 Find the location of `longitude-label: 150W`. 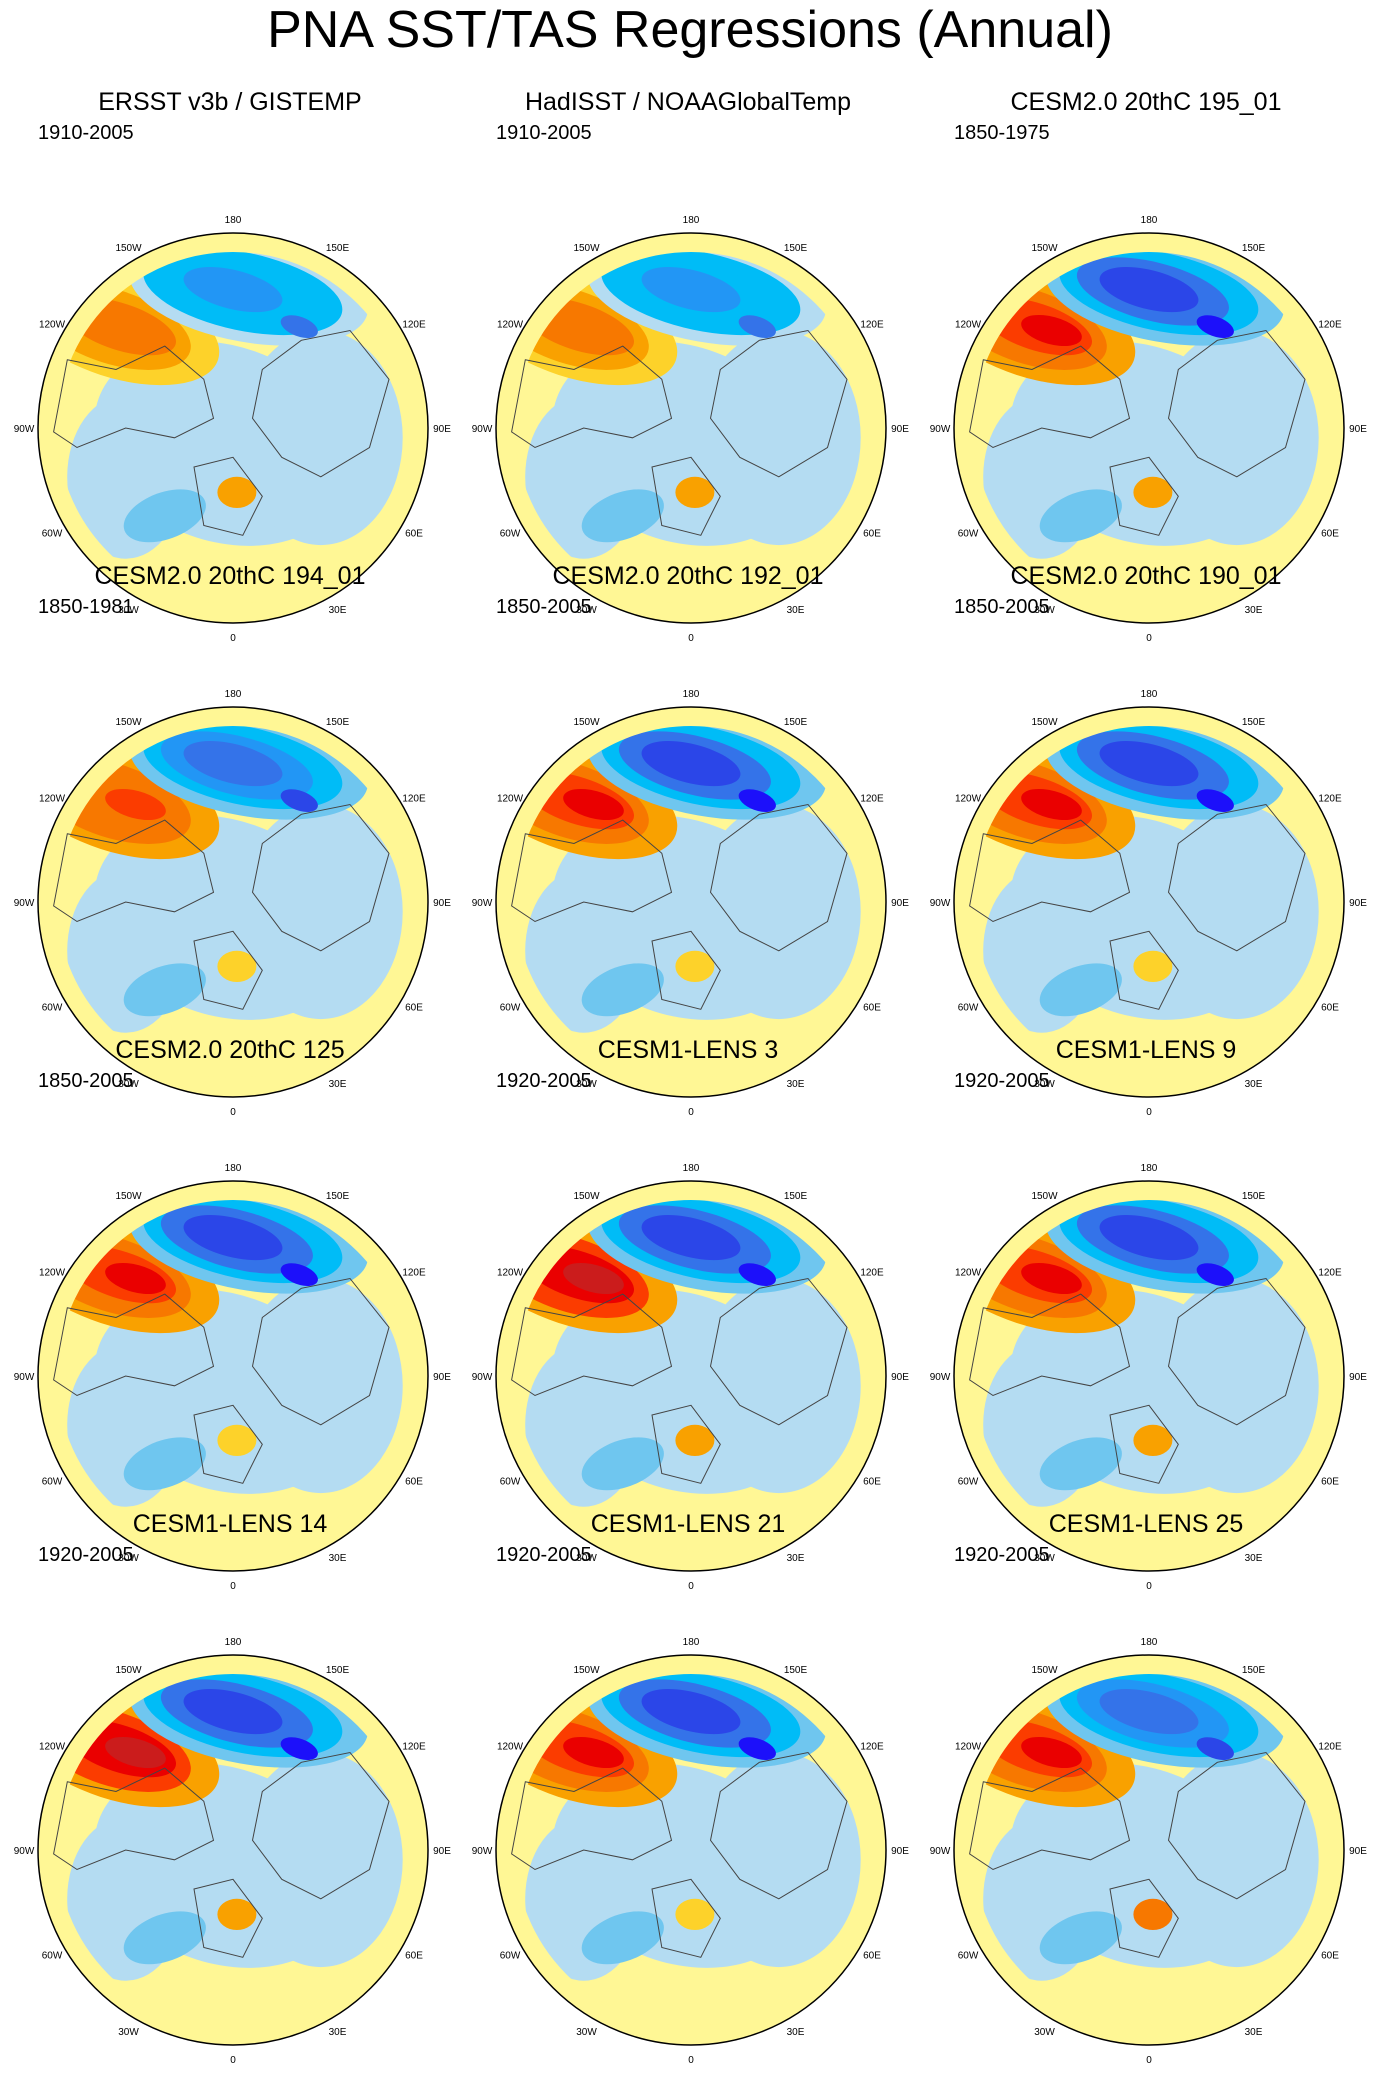

longitude-label: 150W is located at coordinates (1044, 722).